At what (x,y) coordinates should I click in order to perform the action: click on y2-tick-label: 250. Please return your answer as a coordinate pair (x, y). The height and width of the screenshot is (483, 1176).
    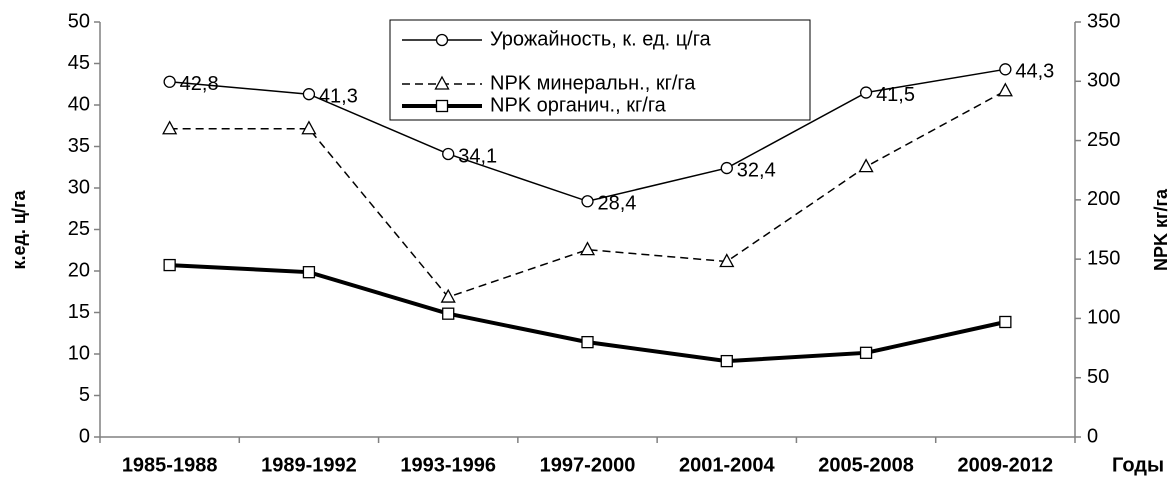
    Looking at the image, I should click on (1103, 140).